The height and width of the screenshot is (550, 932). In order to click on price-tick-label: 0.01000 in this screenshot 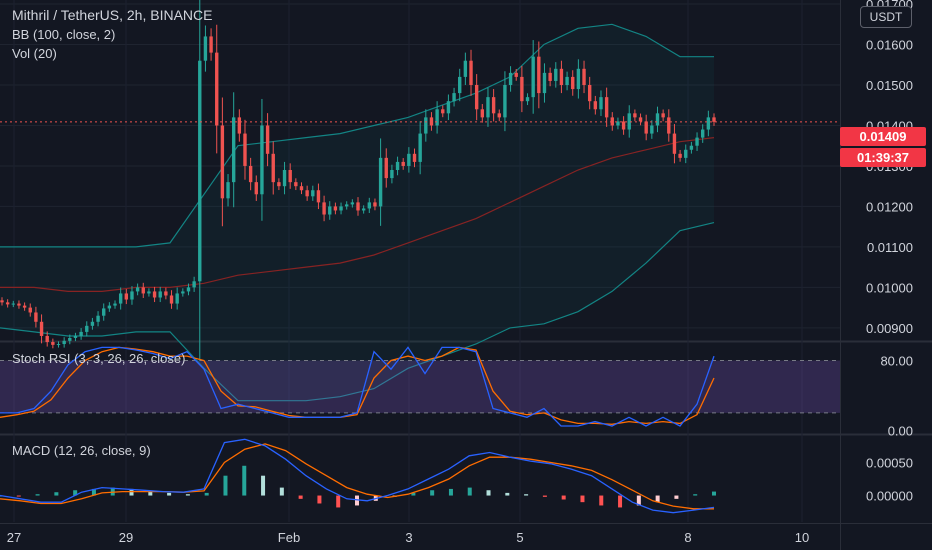, I will do `click(889, 287)`.